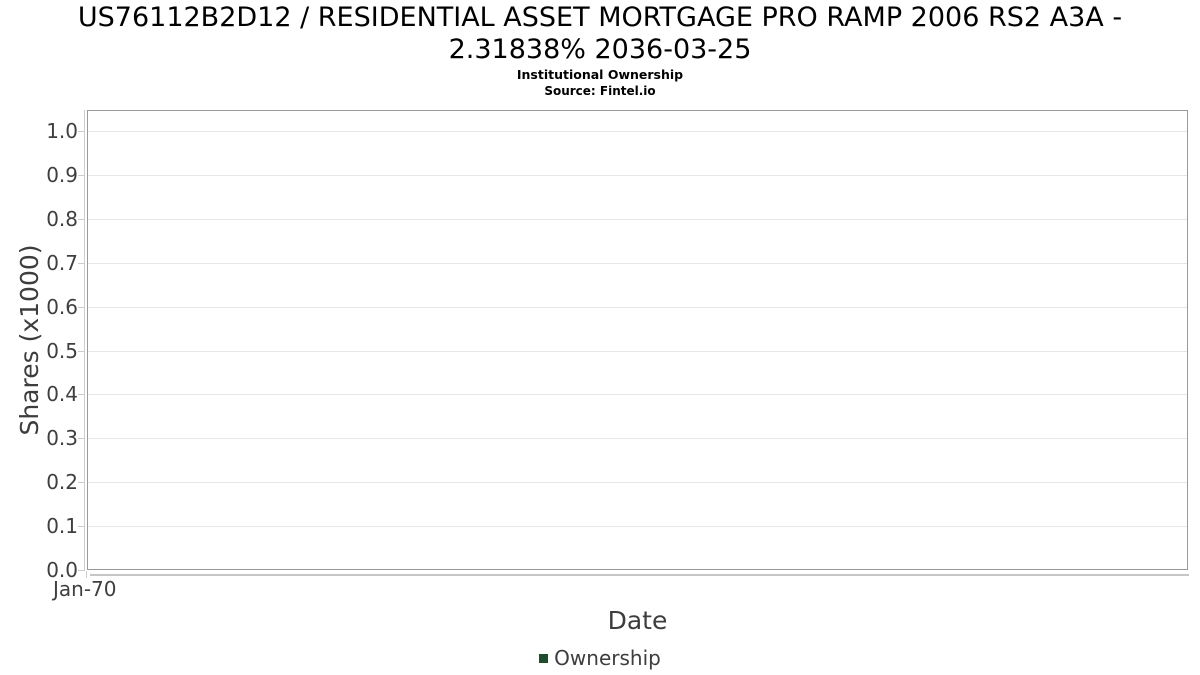  I want to click on y-tick-label: 0.9, so click(62, 174).